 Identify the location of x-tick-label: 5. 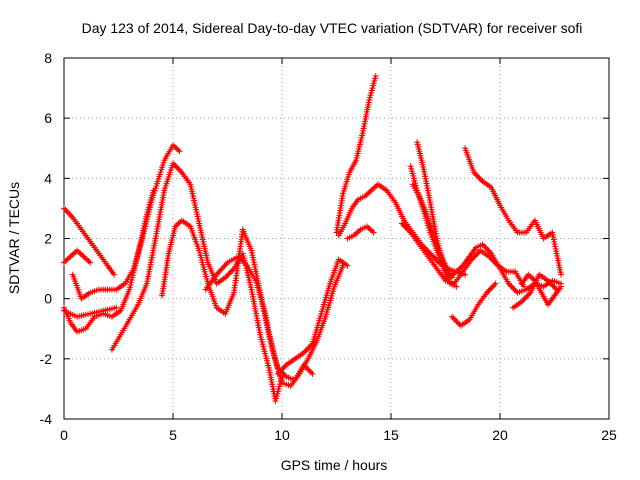
(173, 435).